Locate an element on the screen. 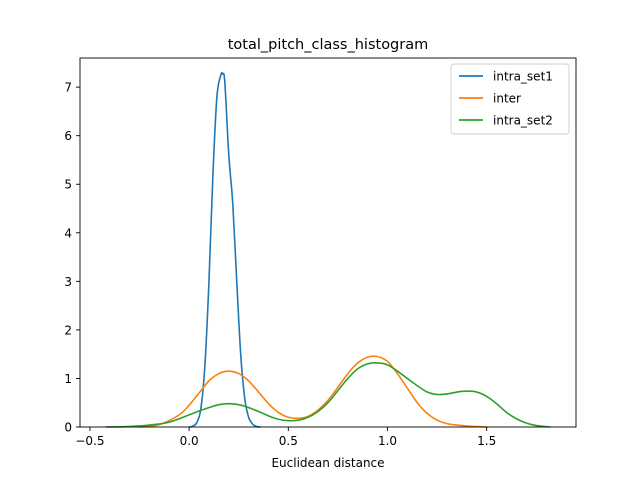 The width and height of the screenshot is (640, 480). x-tick-label: 1.5 is located at coordinates (486, 441).